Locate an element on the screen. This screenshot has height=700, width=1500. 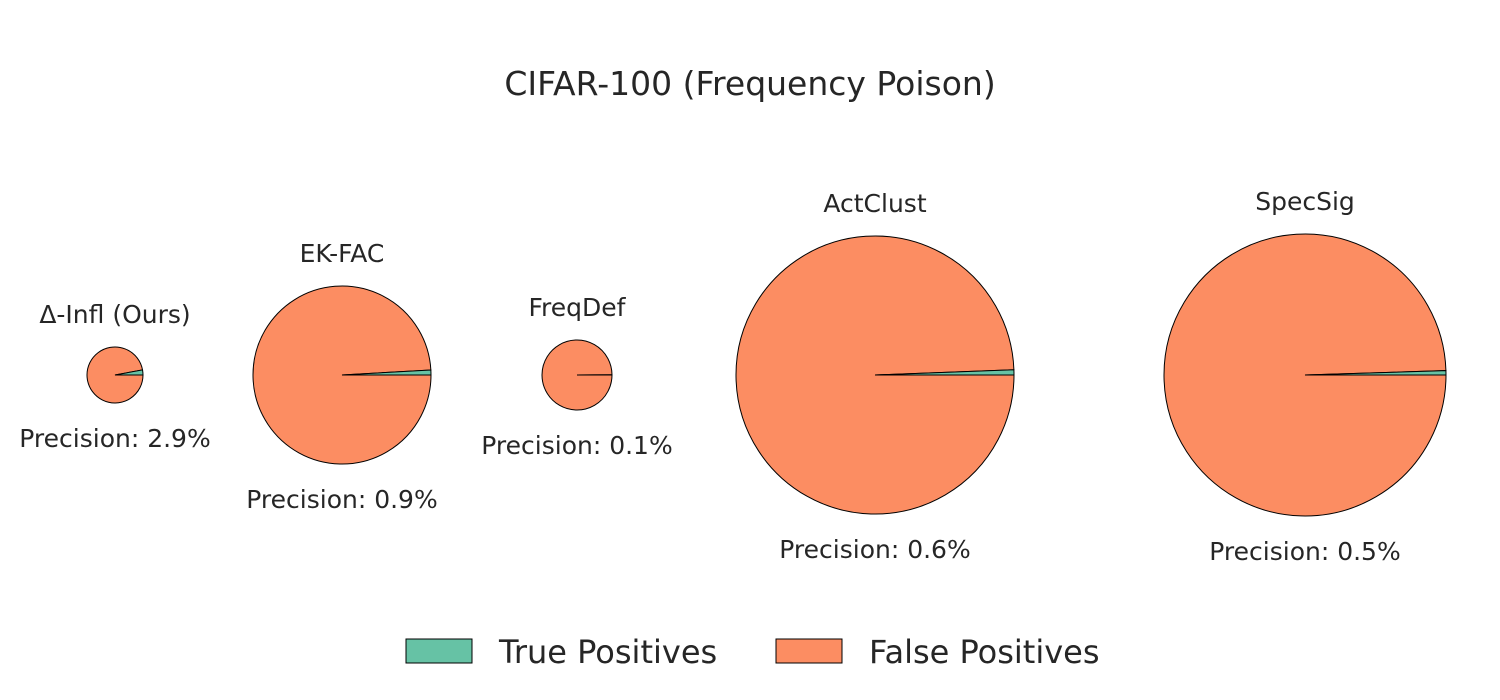
pie-ek-fac: EK-FAC Precision: 0.9% is located at coordinates (341, 376).